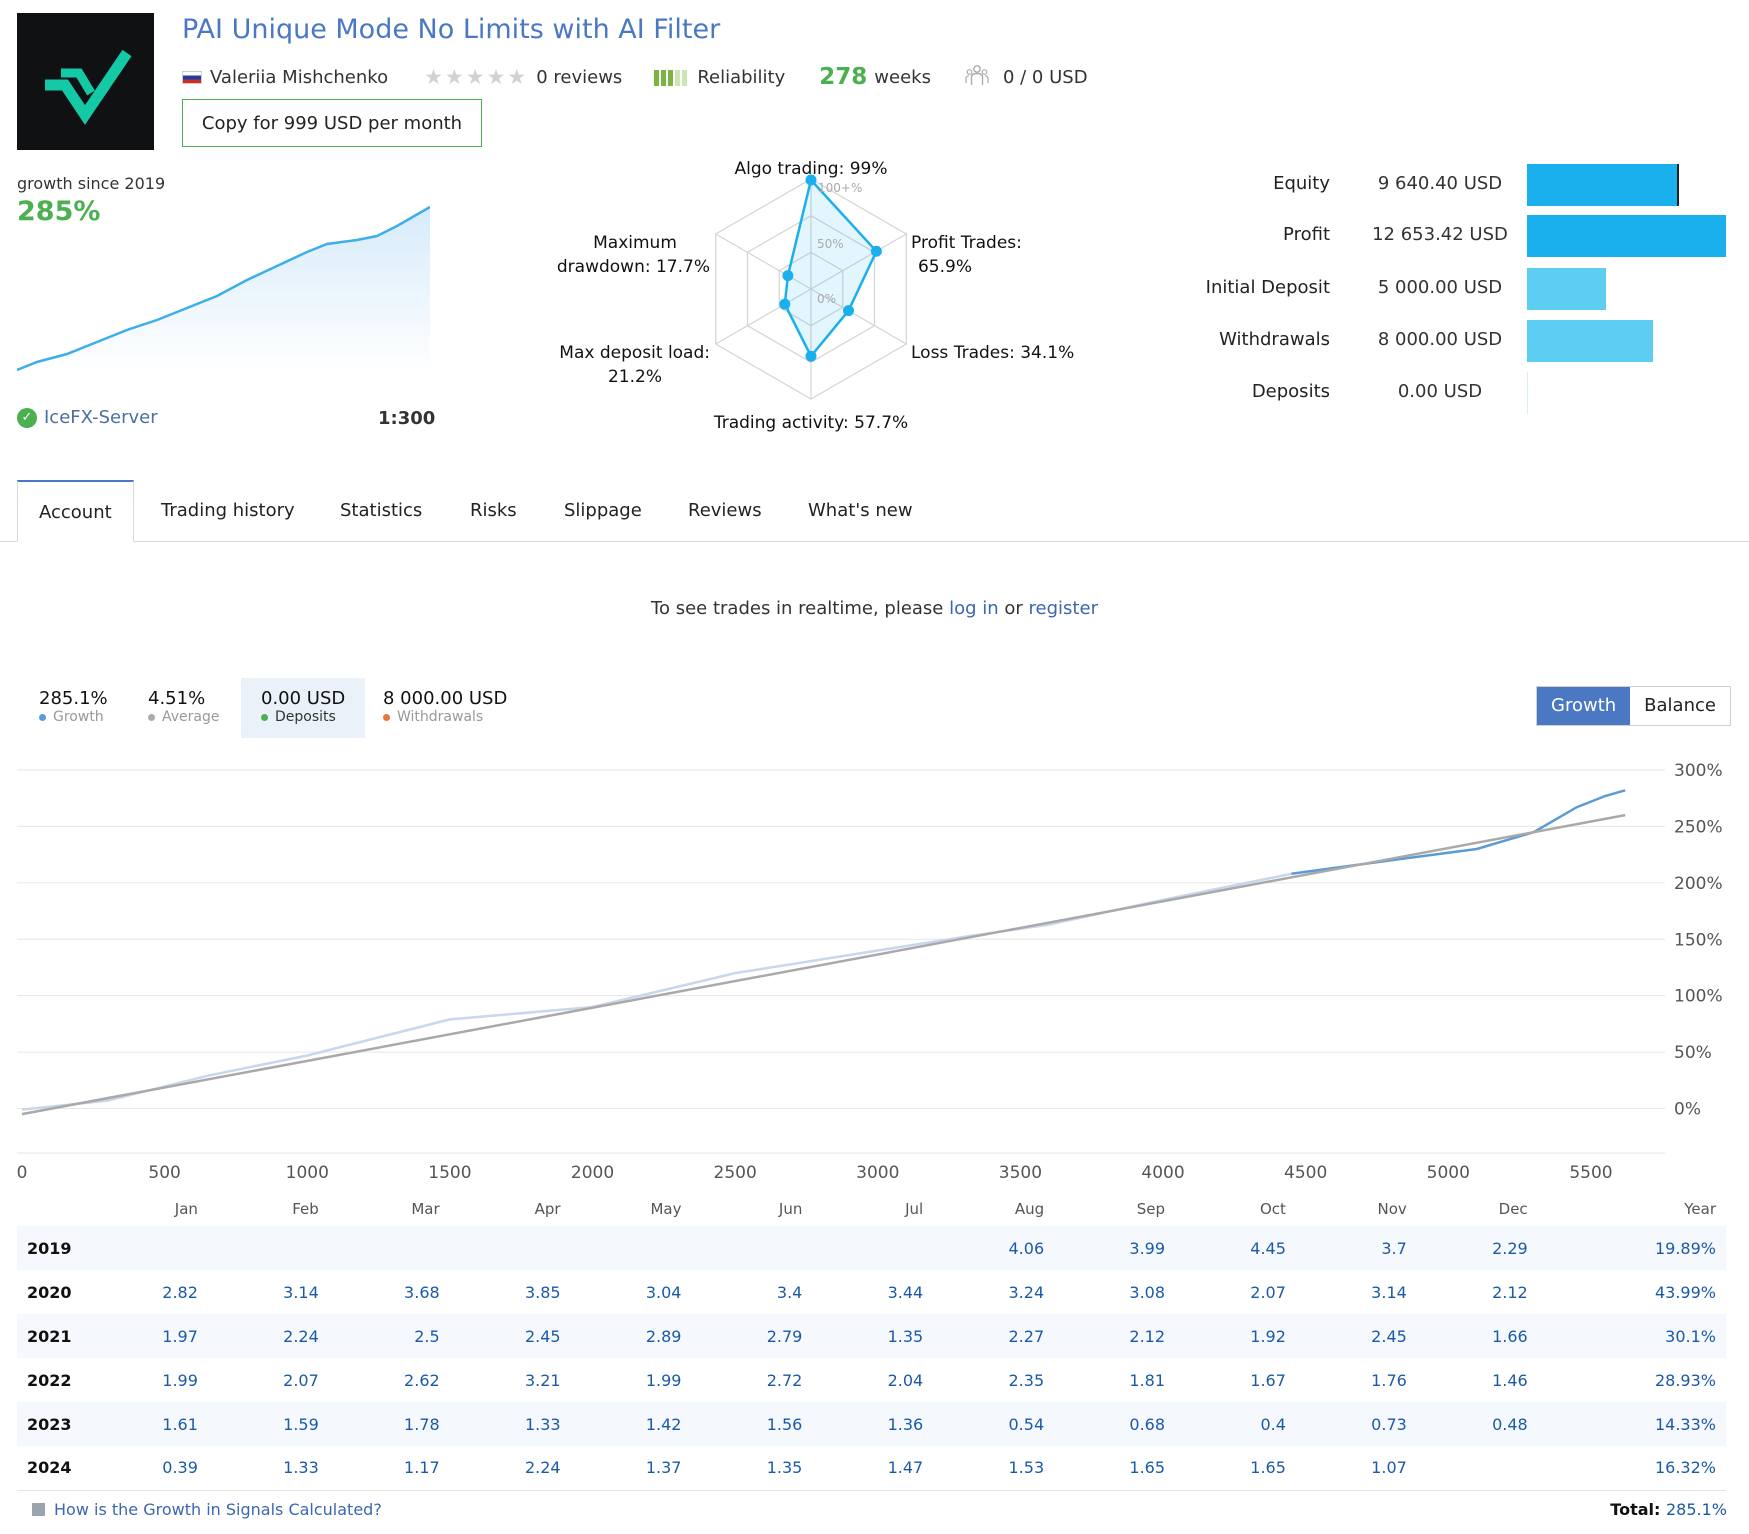 The image size is (1749, 1534). What do you see at coordinates (475, 76) in the screenshot?
I see `star-icon: ★` at bounding box center [475, 76].